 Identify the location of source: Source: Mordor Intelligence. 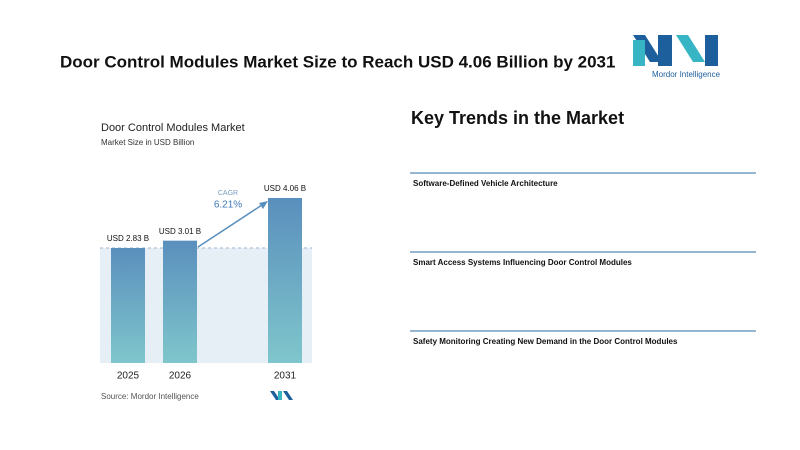
(150, 396).